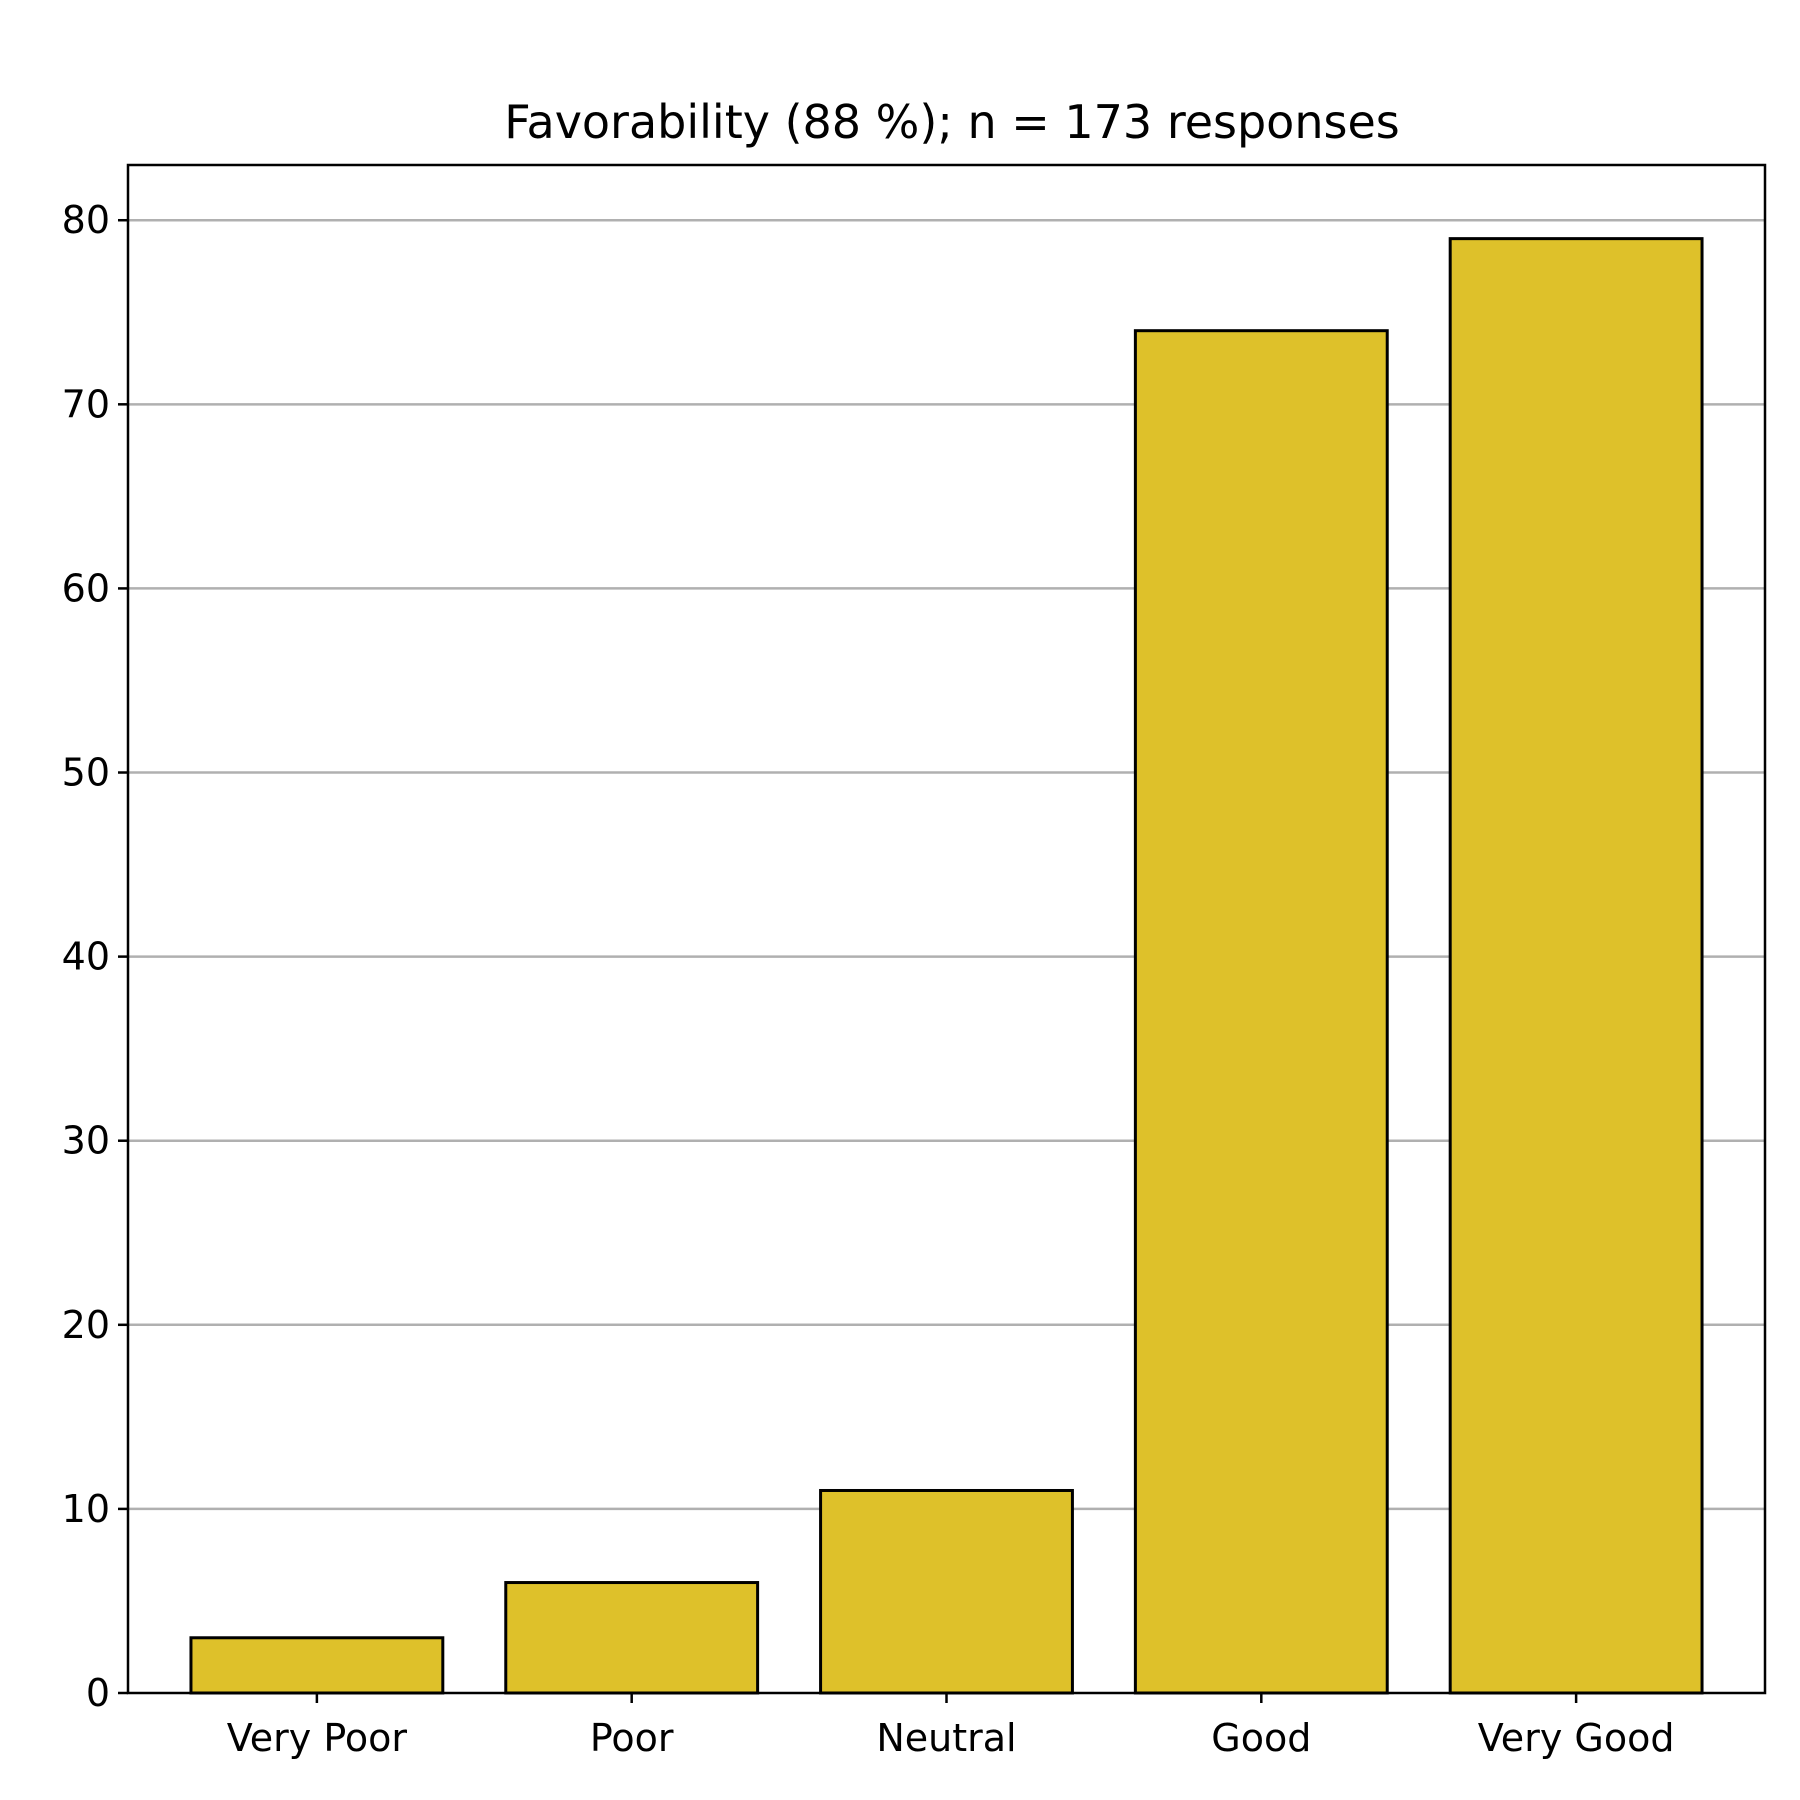  I want to click on x-tick-label: Very Good, so click(1576, 1738).